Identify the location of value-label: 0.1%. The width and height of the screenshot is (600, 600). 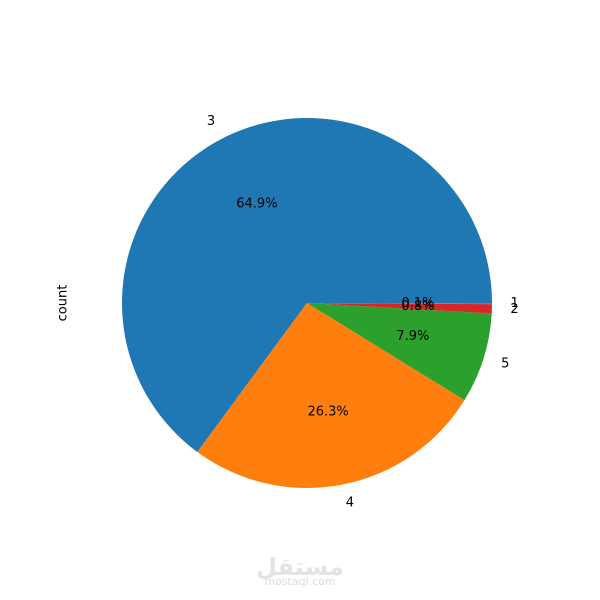
(417, 303).